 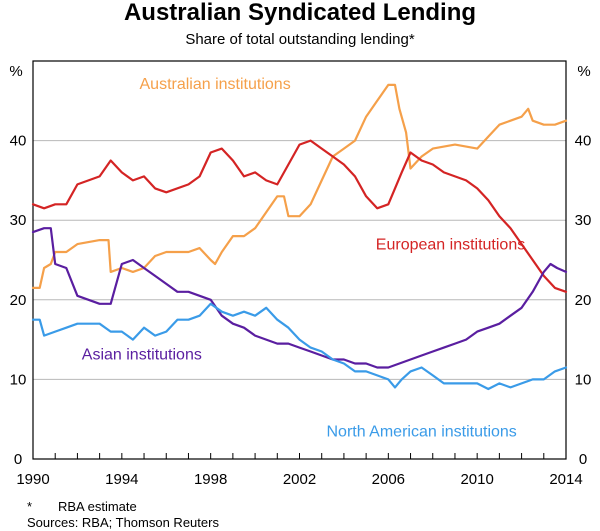 I want to click on y-unit-right: %, so click(x=583, y=71).